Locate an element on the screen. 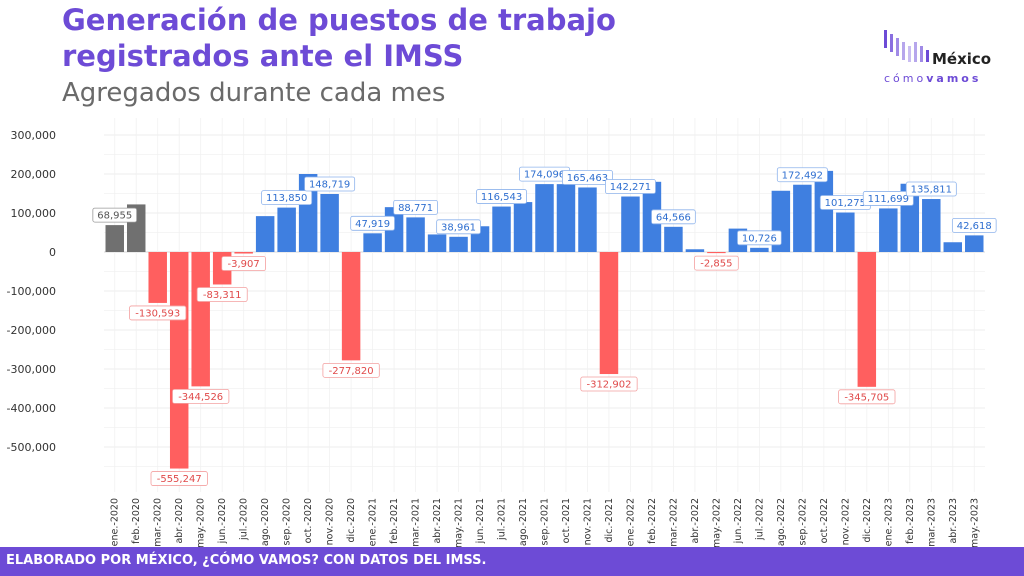  data-label-text: -345,705 is located at coordinates (866, 397).